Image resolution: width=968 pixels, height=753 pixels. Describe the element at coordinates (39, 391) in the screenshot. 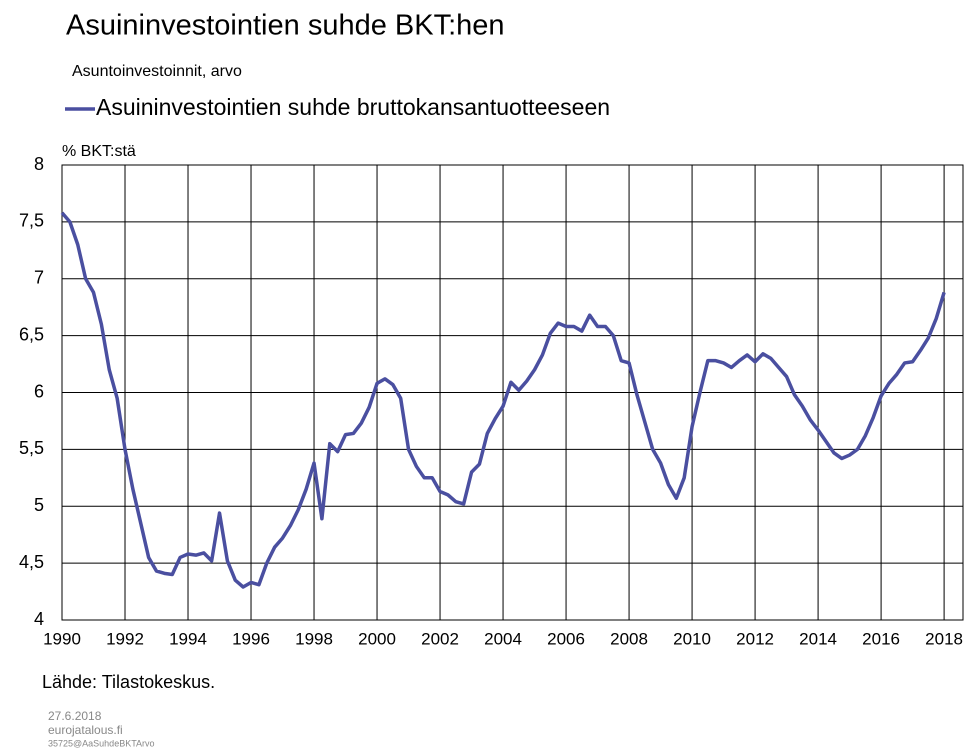

I see `y-tick-label: 6` at that location.